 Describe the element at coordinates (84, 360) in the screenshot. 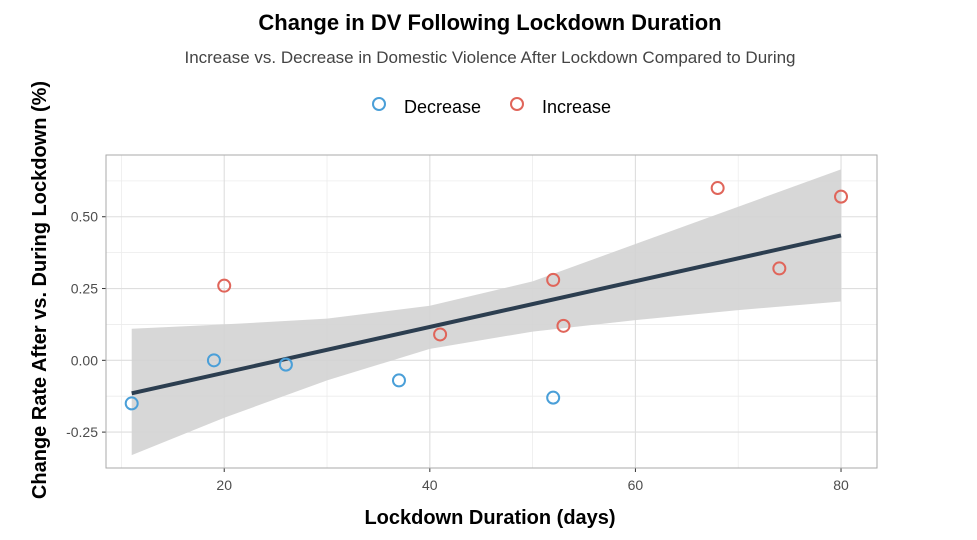

I see `y-tick-label: 0.00` at that location.